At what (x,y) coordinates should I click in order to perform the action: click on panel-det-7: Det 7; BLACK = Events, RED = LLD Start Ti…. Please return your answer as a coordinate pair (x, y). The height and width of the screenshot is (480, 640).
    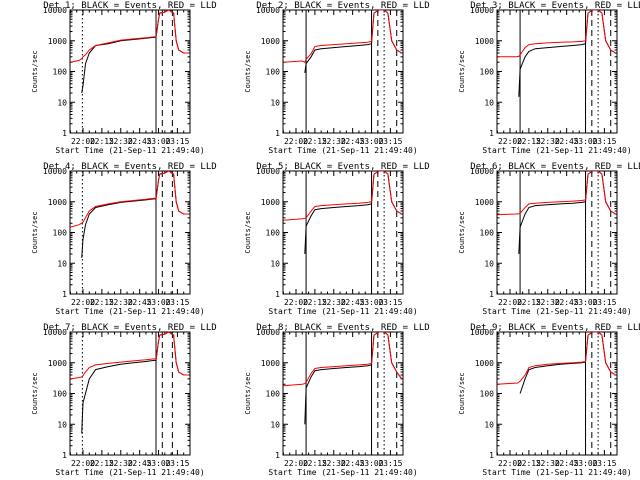
    Looking at the image, I should click on (124, 400).